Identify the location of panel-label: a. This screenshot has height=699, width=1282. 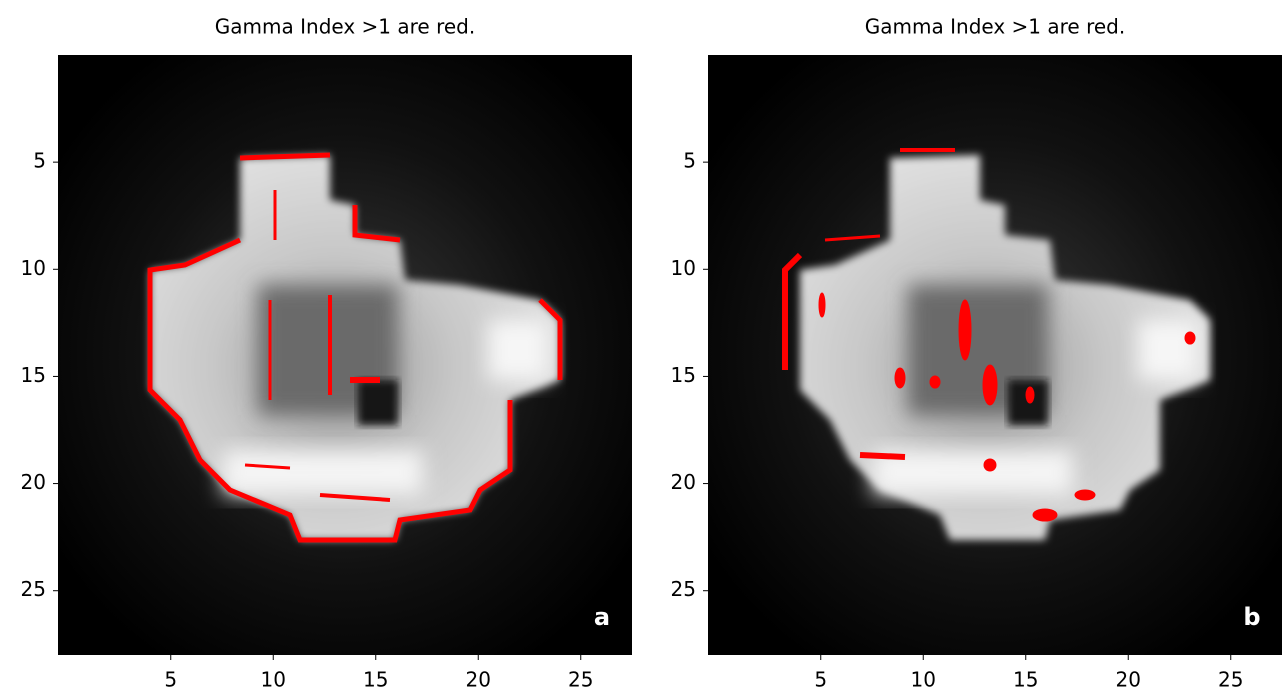
(602, 617).